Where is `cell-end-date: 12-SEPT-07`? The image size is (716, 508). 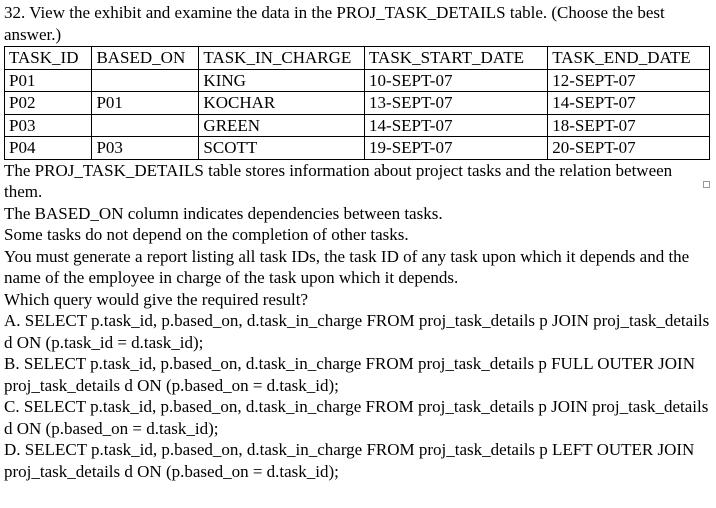
cell-end-date: 12-SEPT-07 is located at coordinates (628, 80).